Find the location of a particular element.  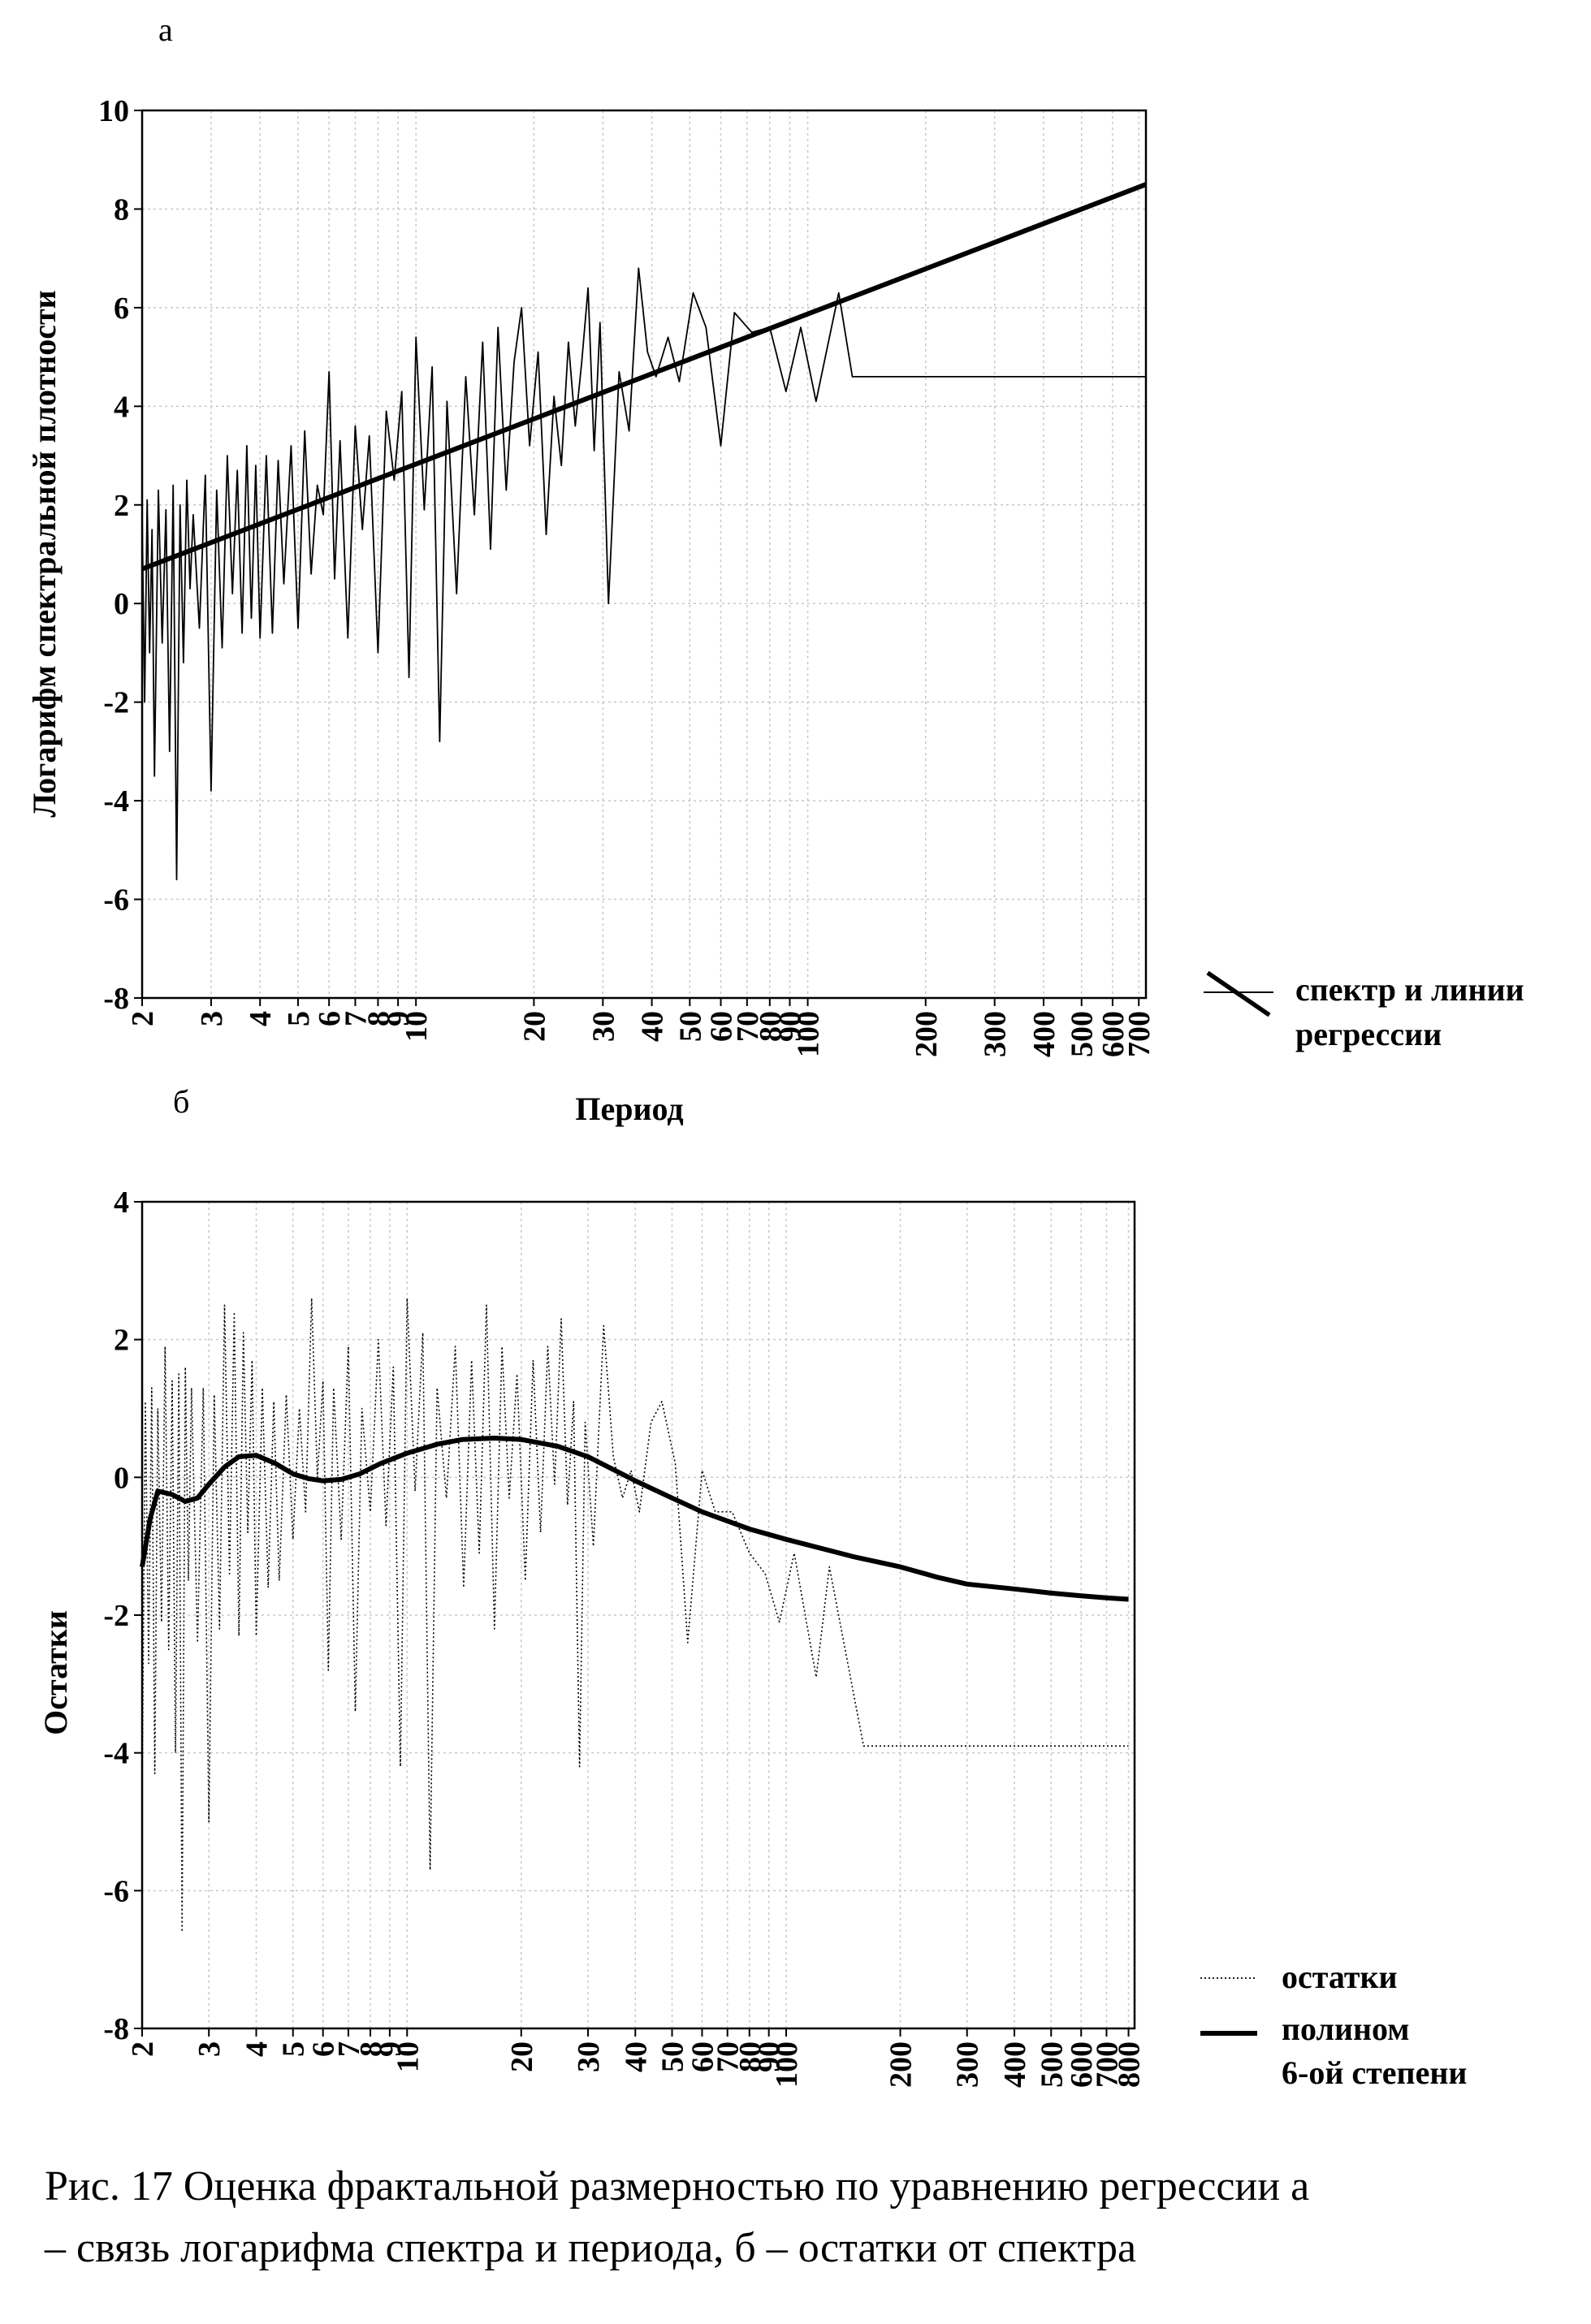

chart-b-legend: остатки полином 6-ой степени is located at coordinates (1334, 2025).